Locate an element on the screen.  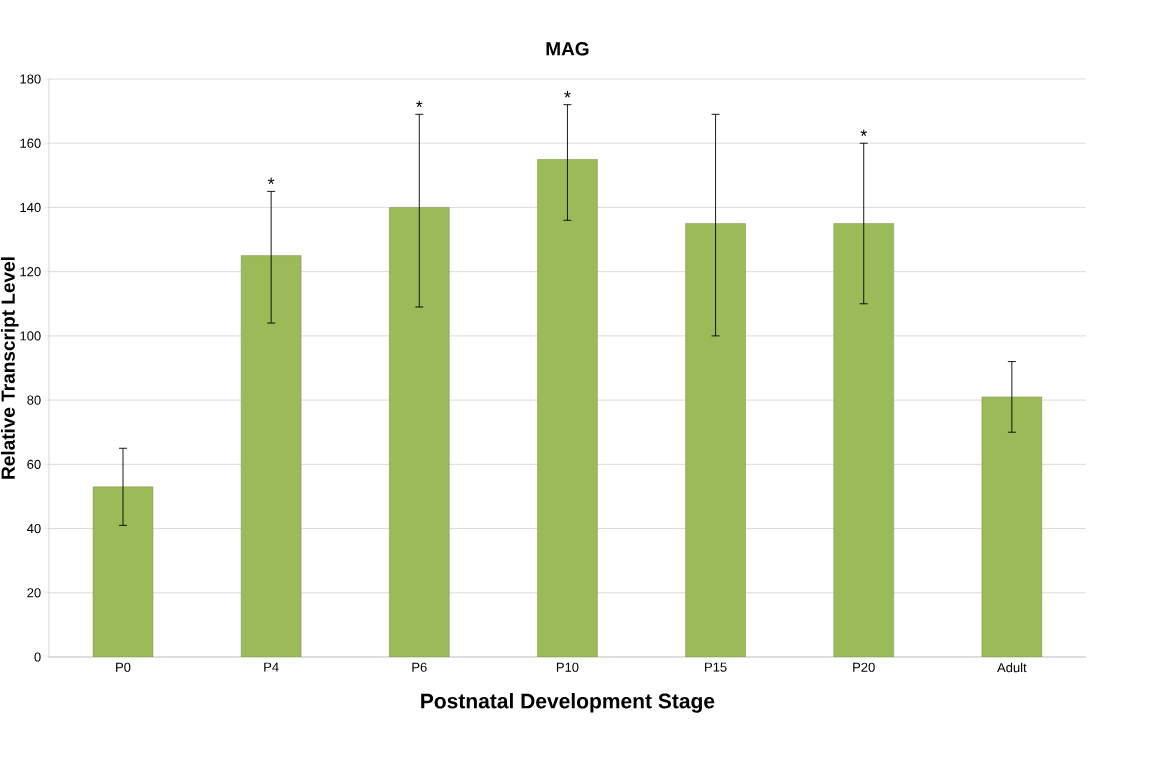
x-axis-title: Postnatal Development Stage is located at coordinates (568, 703).